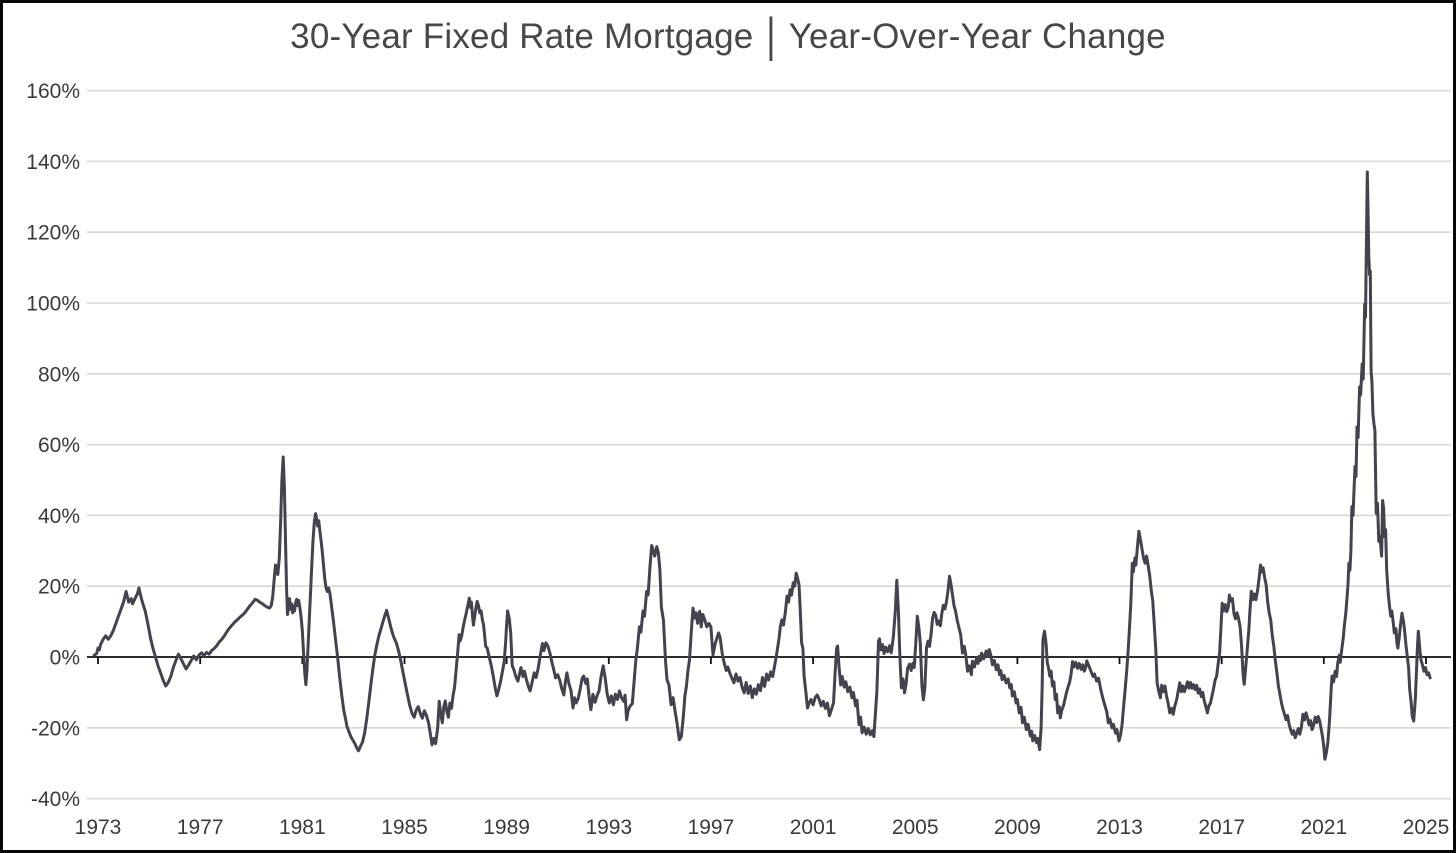 Image resolution: width=1456 pixels, height=853 pixels. I want to click on x-axis-label: 1973, so click(98, 827).